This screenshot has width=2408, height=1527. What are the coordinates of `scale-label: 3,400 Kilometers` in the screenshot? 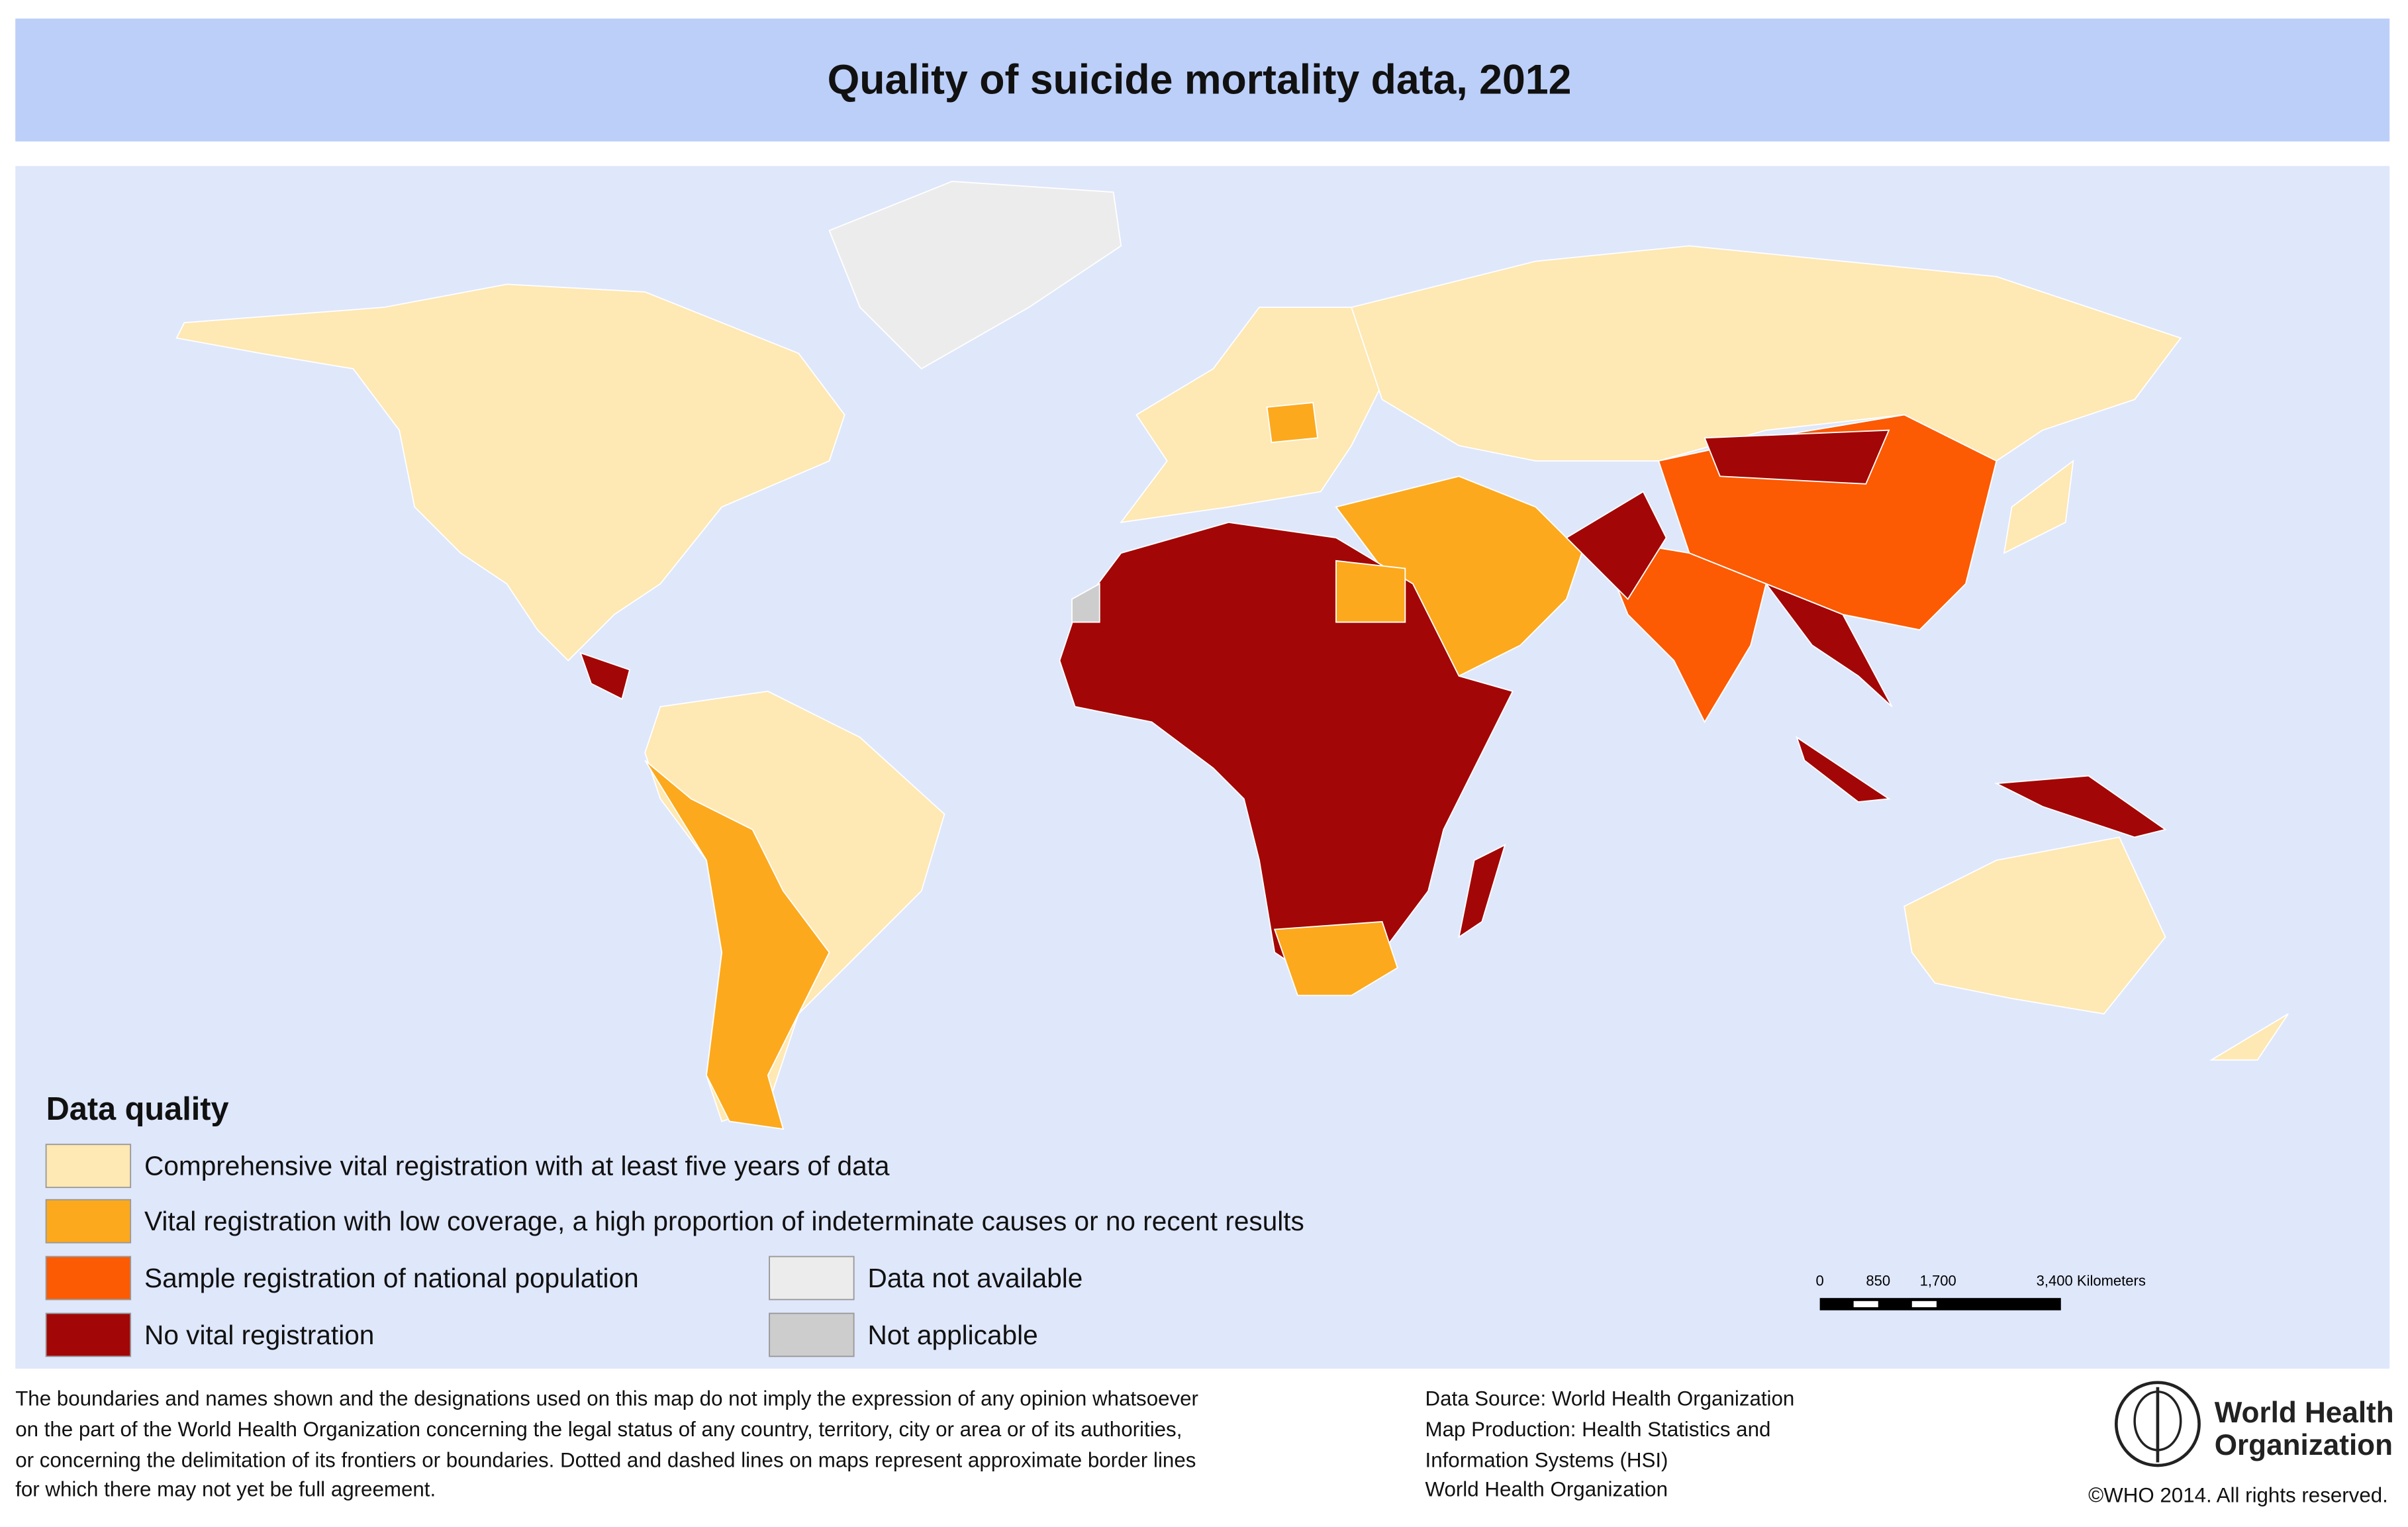 It's located at (2091, 1281).